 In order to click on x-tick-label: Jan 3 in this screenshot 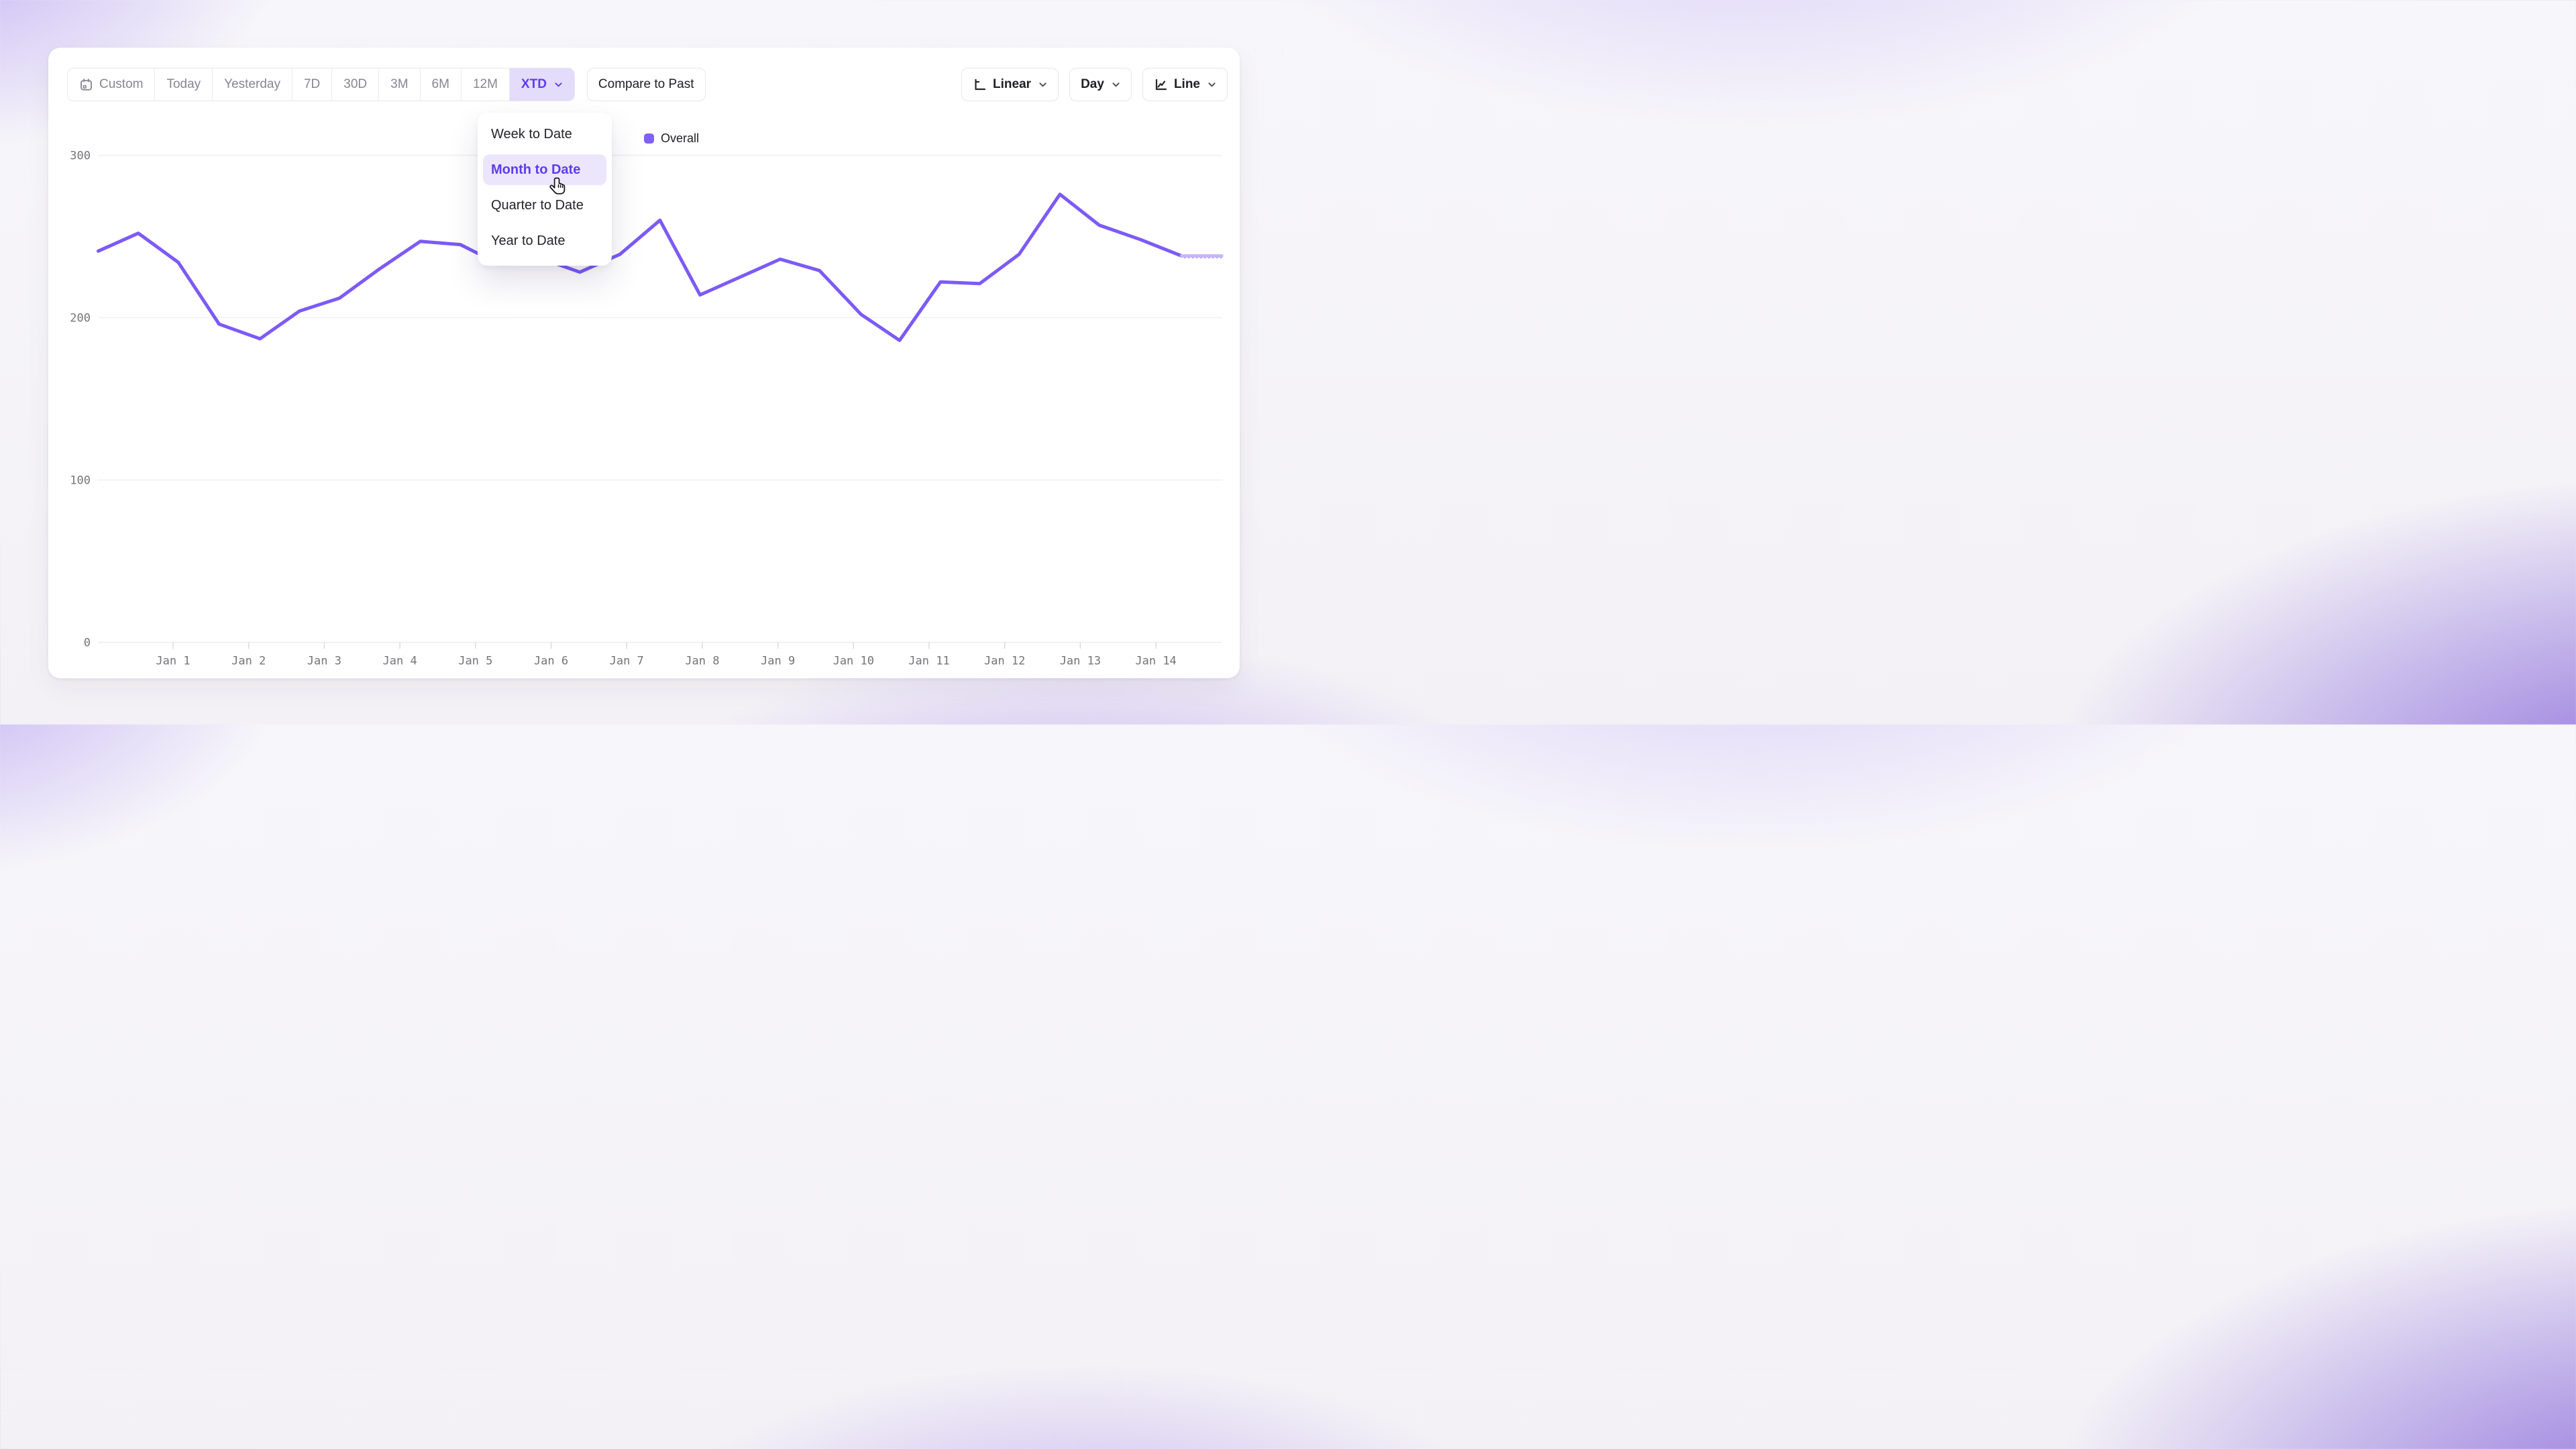, I will do `click(324, 661)`.